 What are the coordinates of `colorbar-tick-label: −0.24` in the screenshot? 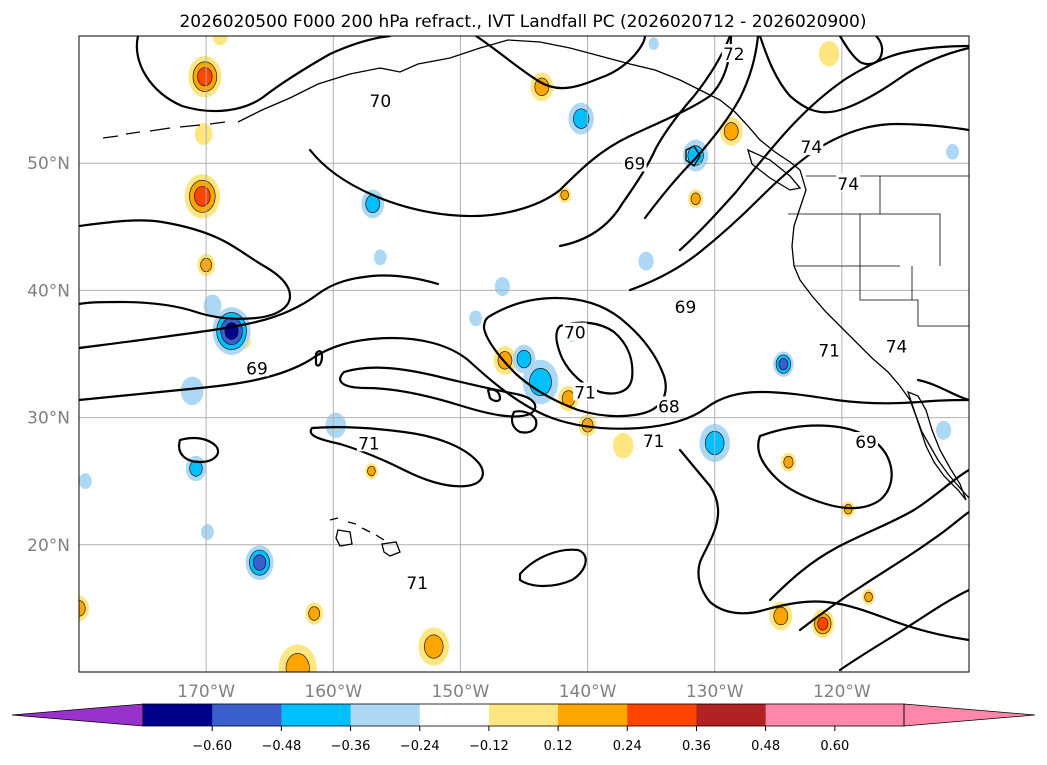 It's located at (420, 746).